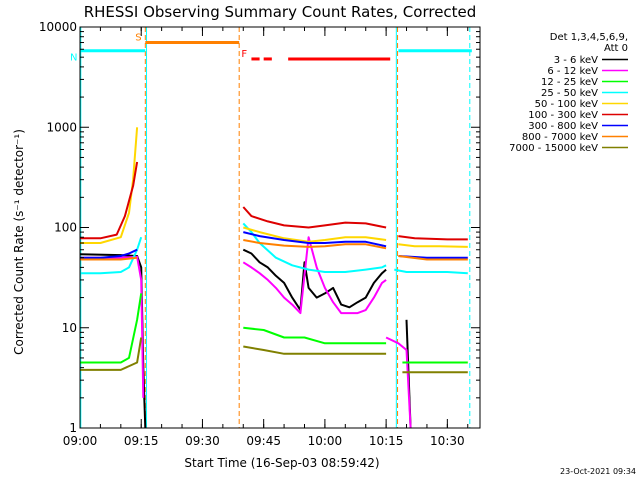  Describe the element at coordinates (563, 126) in the screenshot. I see `legend-label-6: 300 - 800 keV` at that location.